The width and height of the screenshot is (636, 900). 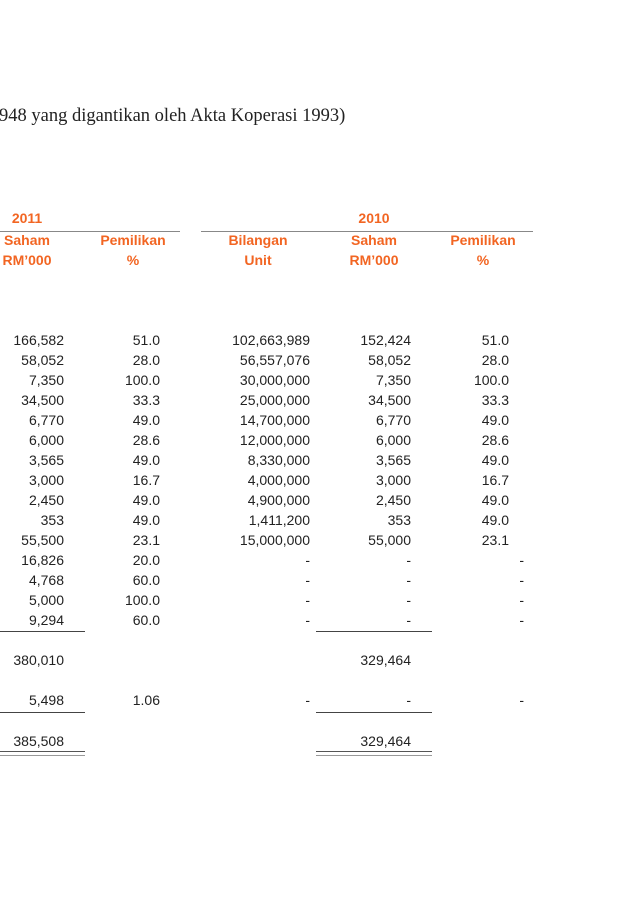 I want to click on cell-saham-2010: 6,000, so click(x=393, y=440).